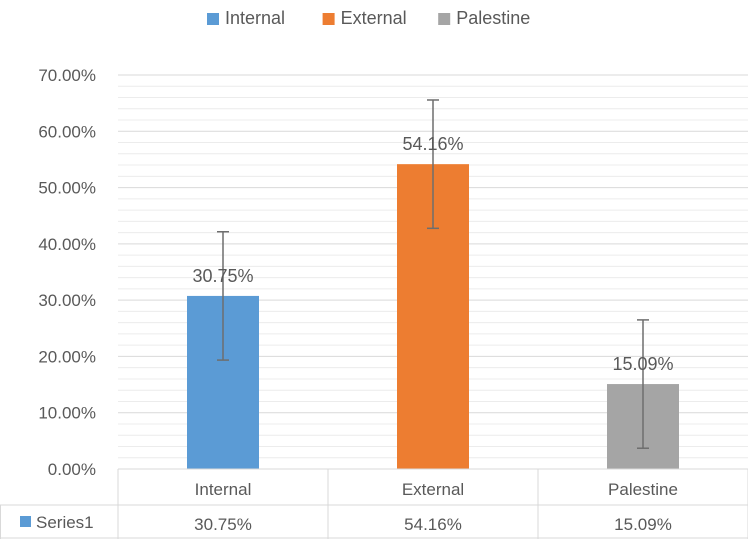  Describe the element at coordinates (223, 524) in the screenshot. I see `table-value: 30.75%` at that location.